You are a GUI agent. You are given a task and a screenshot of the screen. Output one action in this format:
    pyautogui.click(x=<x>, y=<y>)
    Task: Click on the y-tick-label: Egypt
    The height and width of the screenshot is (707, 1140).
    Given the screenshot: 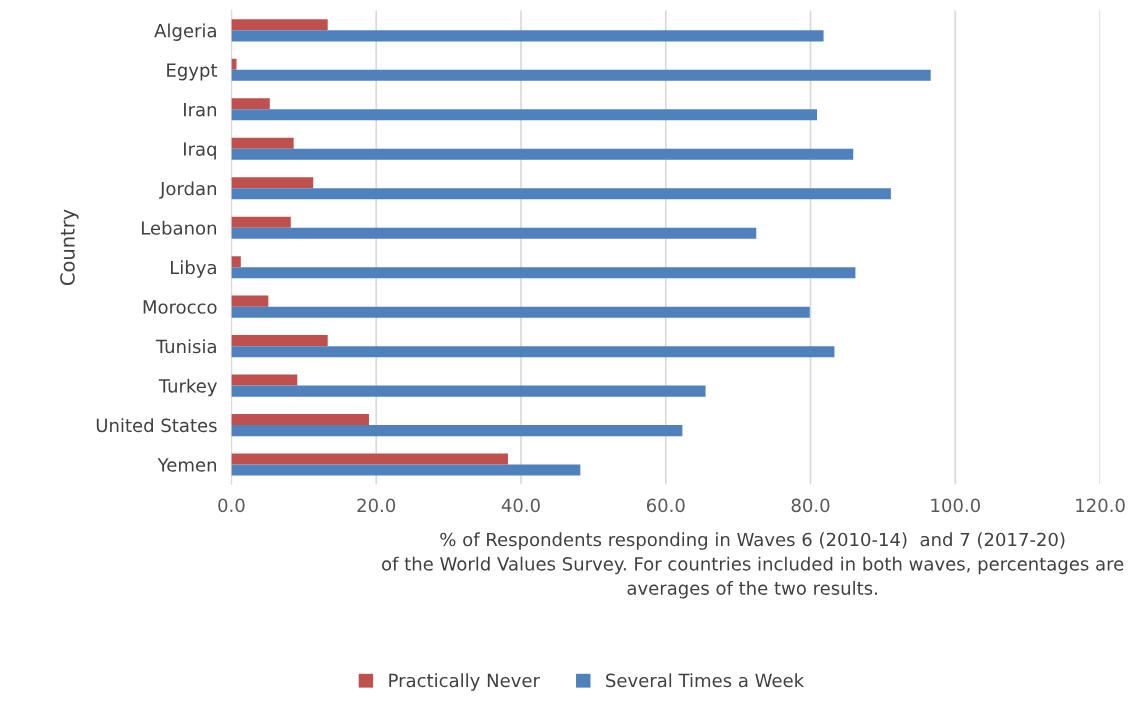 What is the action you would take?
    pyautogui.click(x=192, y=72)
    